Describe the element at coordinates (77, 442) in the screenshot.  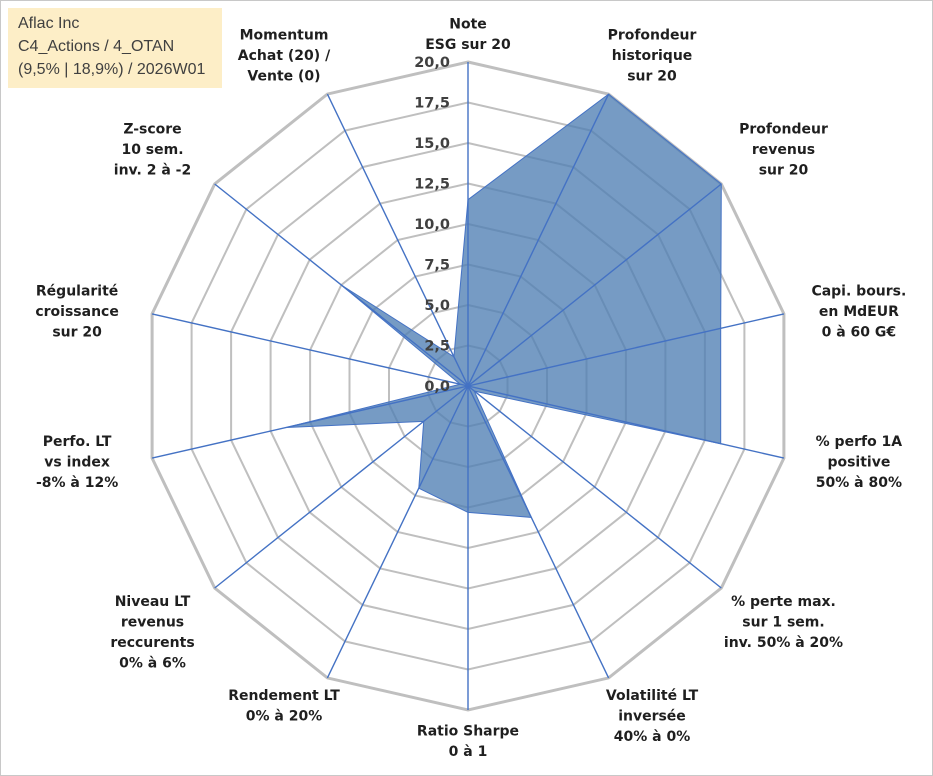
I see `axis-label-line: Perfo. LT` at that location.